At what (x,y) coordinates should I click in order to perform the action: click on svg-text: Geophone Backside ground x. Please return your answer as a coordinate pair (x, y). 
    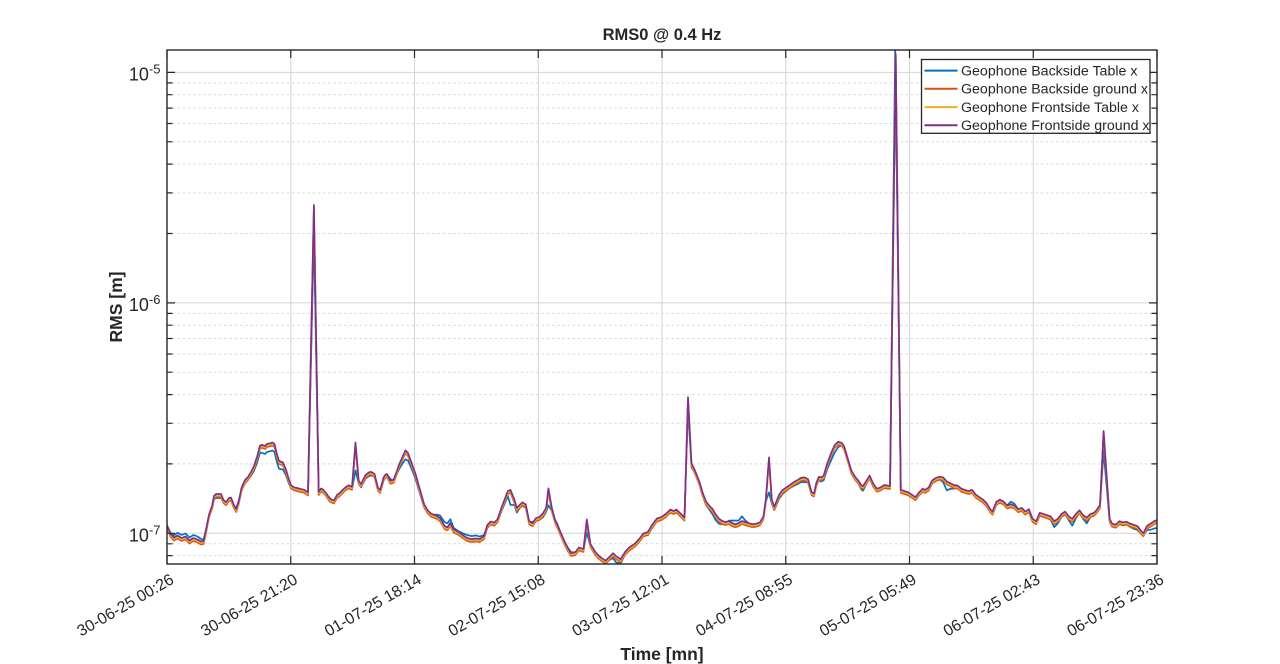
    Looking at the image, I should click on (1054, 90).